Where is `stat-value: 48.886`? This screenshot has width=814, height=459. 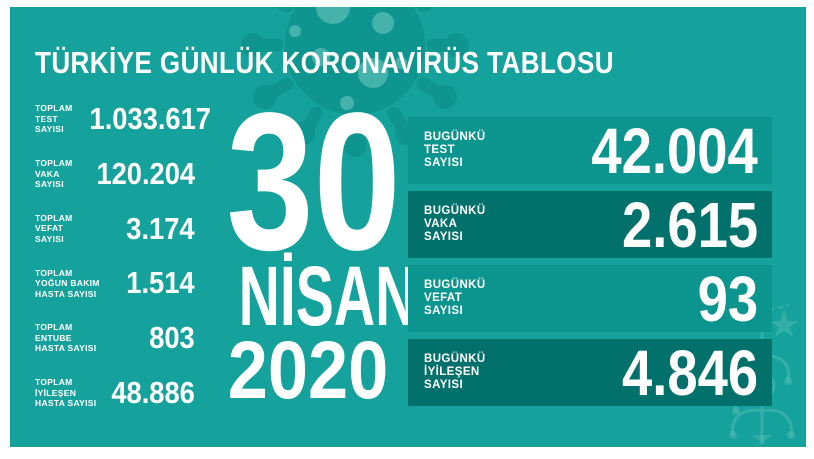 stat-value: 48.886 is located at coordinates (153, 392).